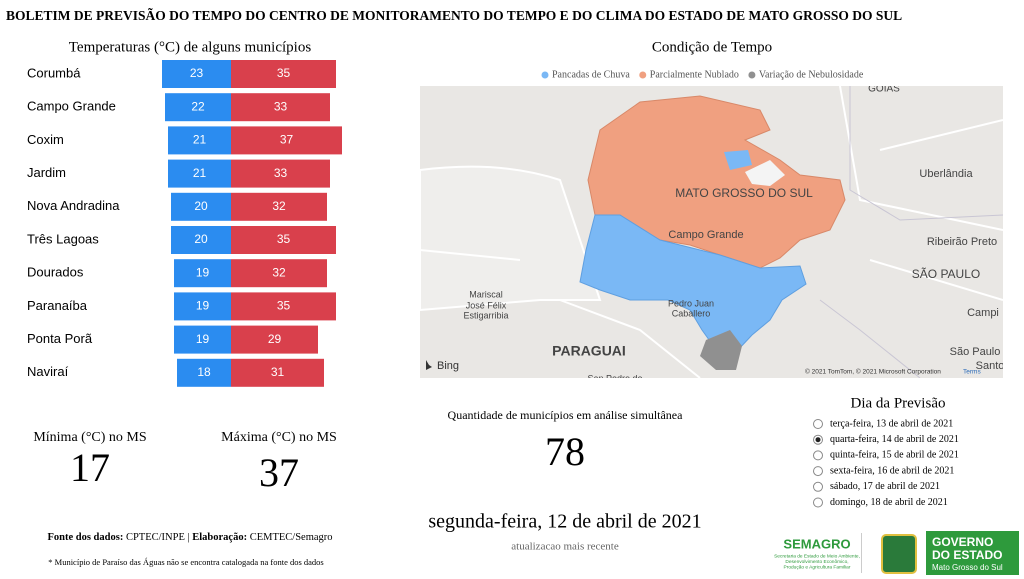  Describe the element at coordinates (485, 315) in the screenshot. I see `map-label: Estigarribia` at that location.